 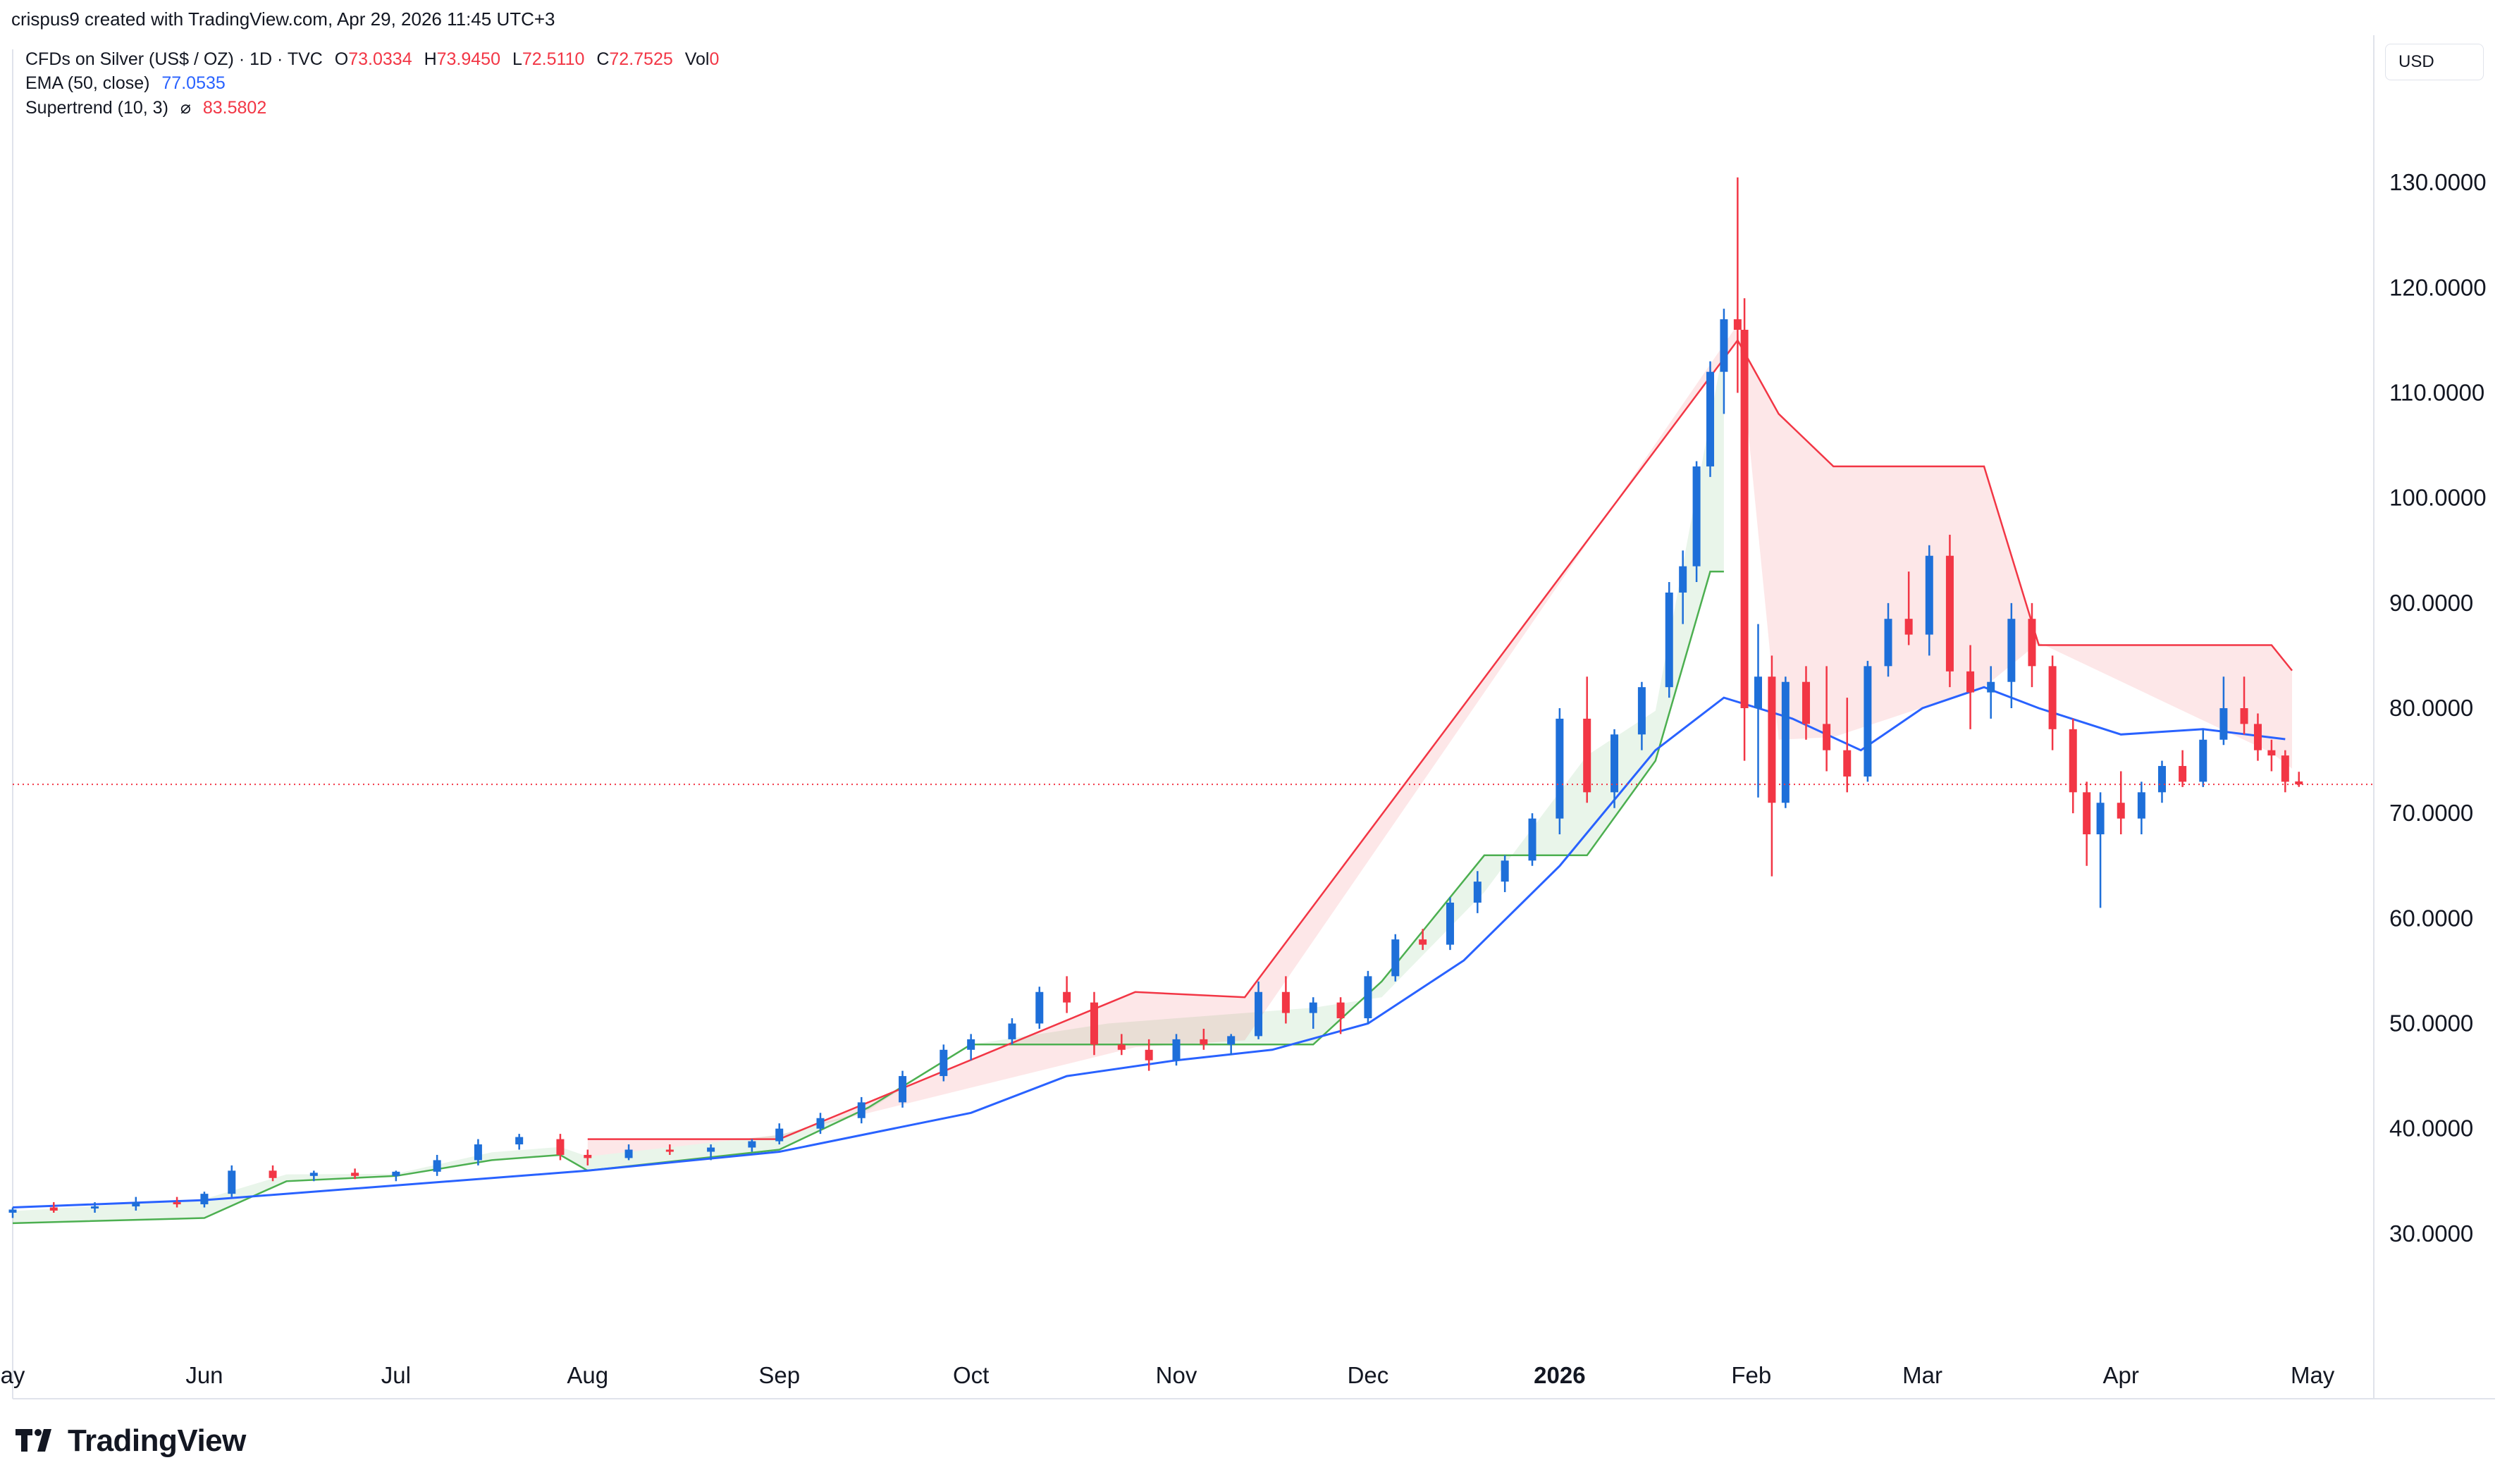 What do you see at coordinates (87, 83) in the screenshot?
I see `legend-ema-label: EMA (50, close)` at bounding box center [87, 83].